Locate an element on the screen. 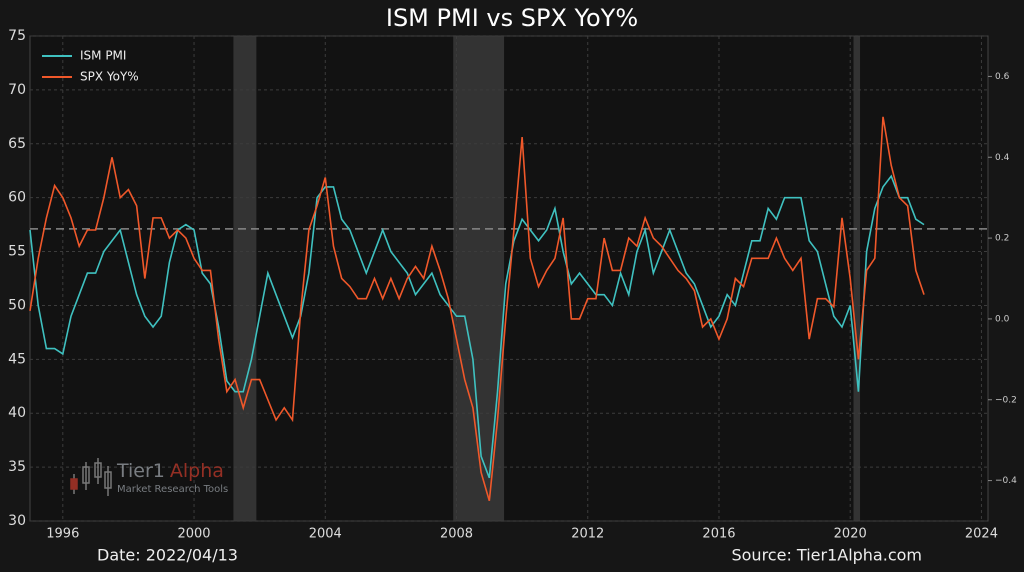 Image resolution: width=1024 pixels, height=572 pixels. logo-name-part: Tier1 is located at coordinates (140, 471).